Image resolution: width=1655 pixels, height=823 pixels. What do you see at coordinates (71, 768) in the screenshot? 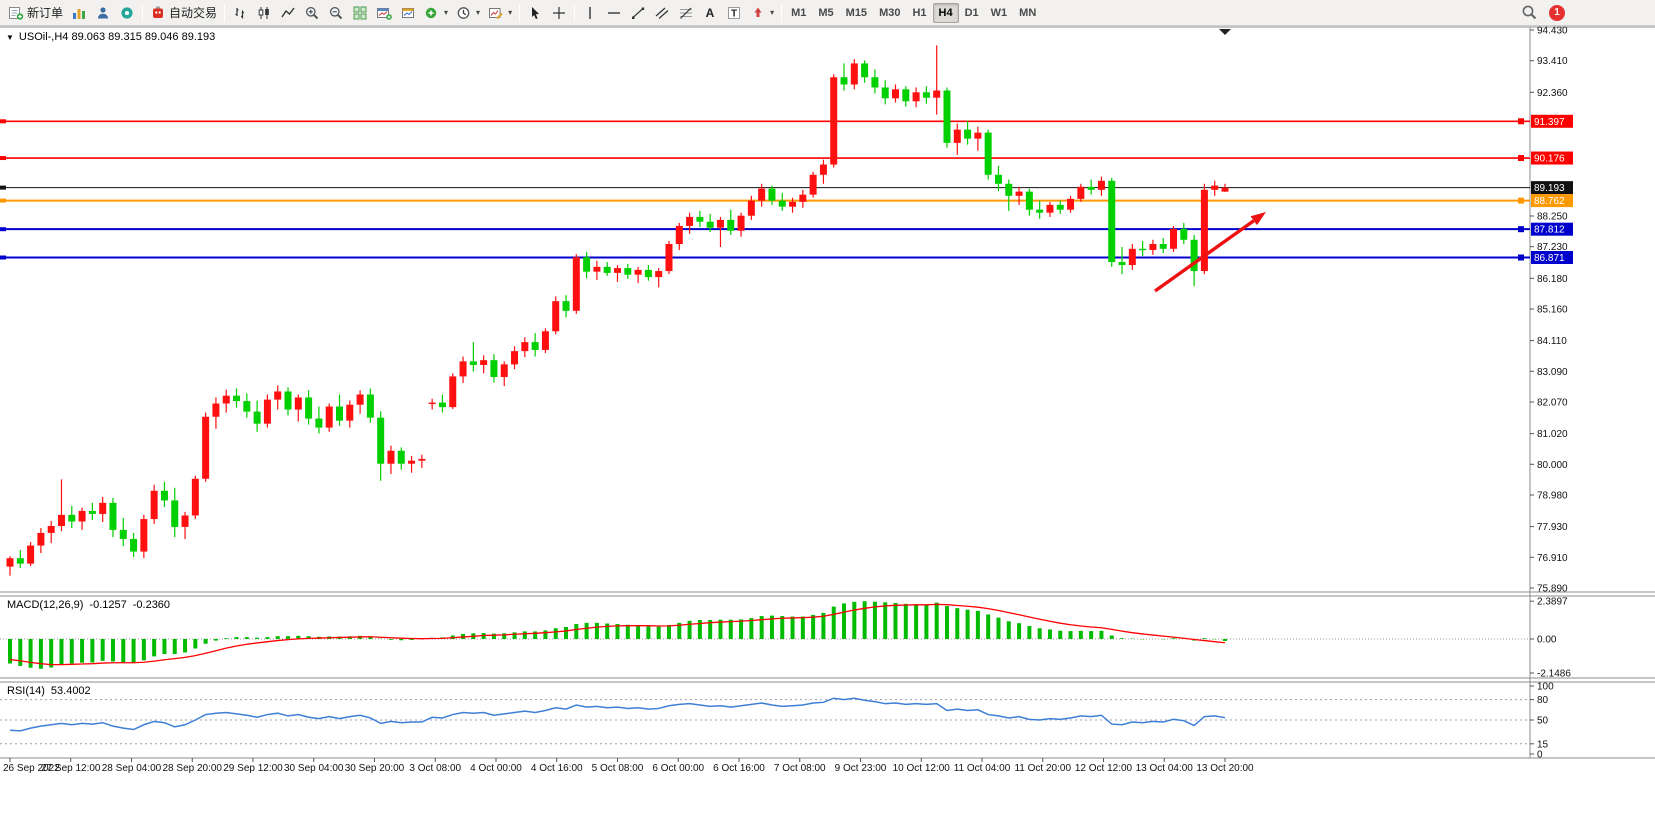
I see `svg-text: 27 Sep 12:00` at bounding box center [71, 768].